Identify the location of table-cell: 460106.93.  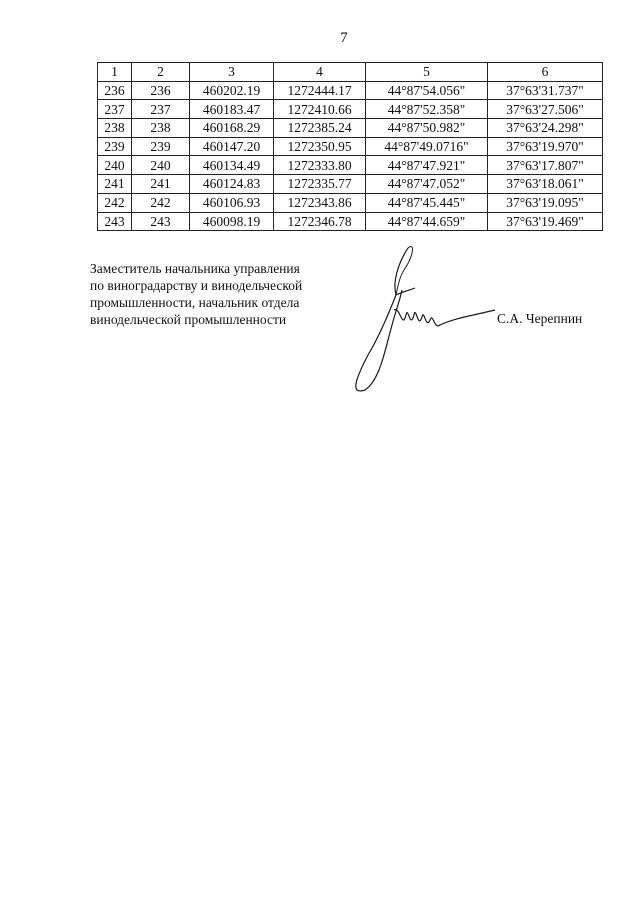
(231, 202).